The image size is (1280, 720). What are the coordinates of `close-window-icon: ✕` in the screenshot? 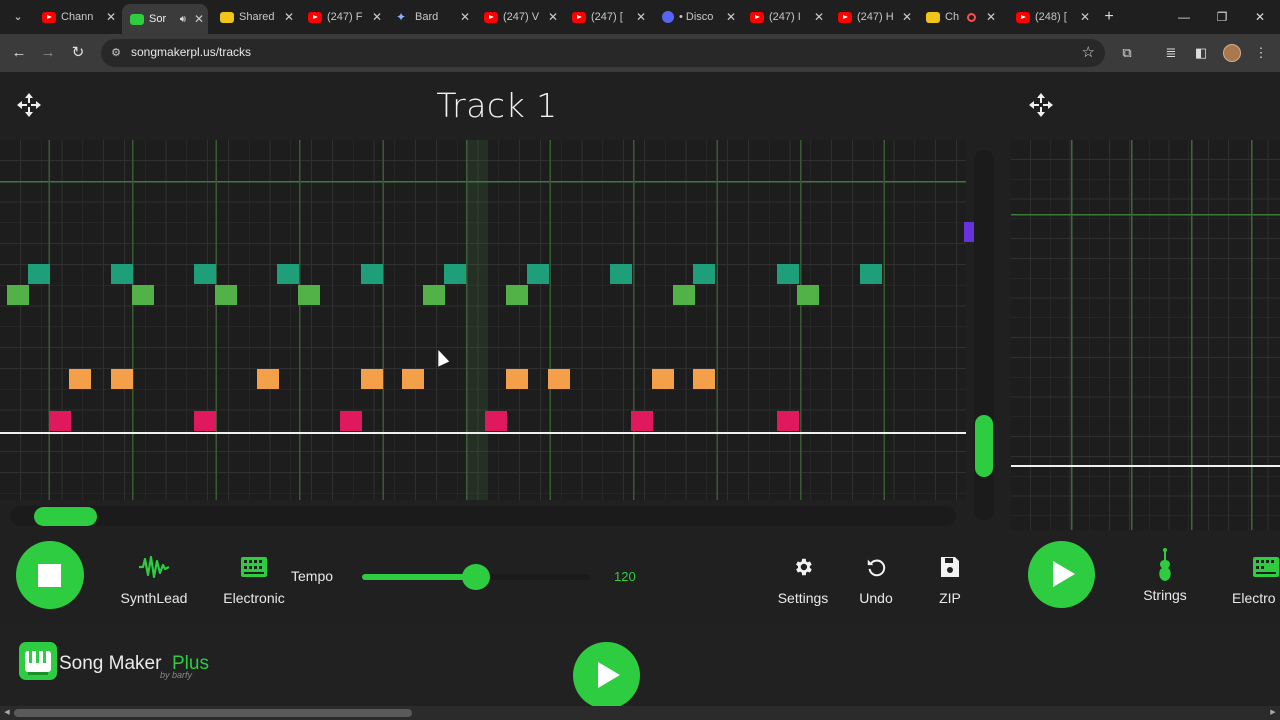 It's located at (1260, 17).